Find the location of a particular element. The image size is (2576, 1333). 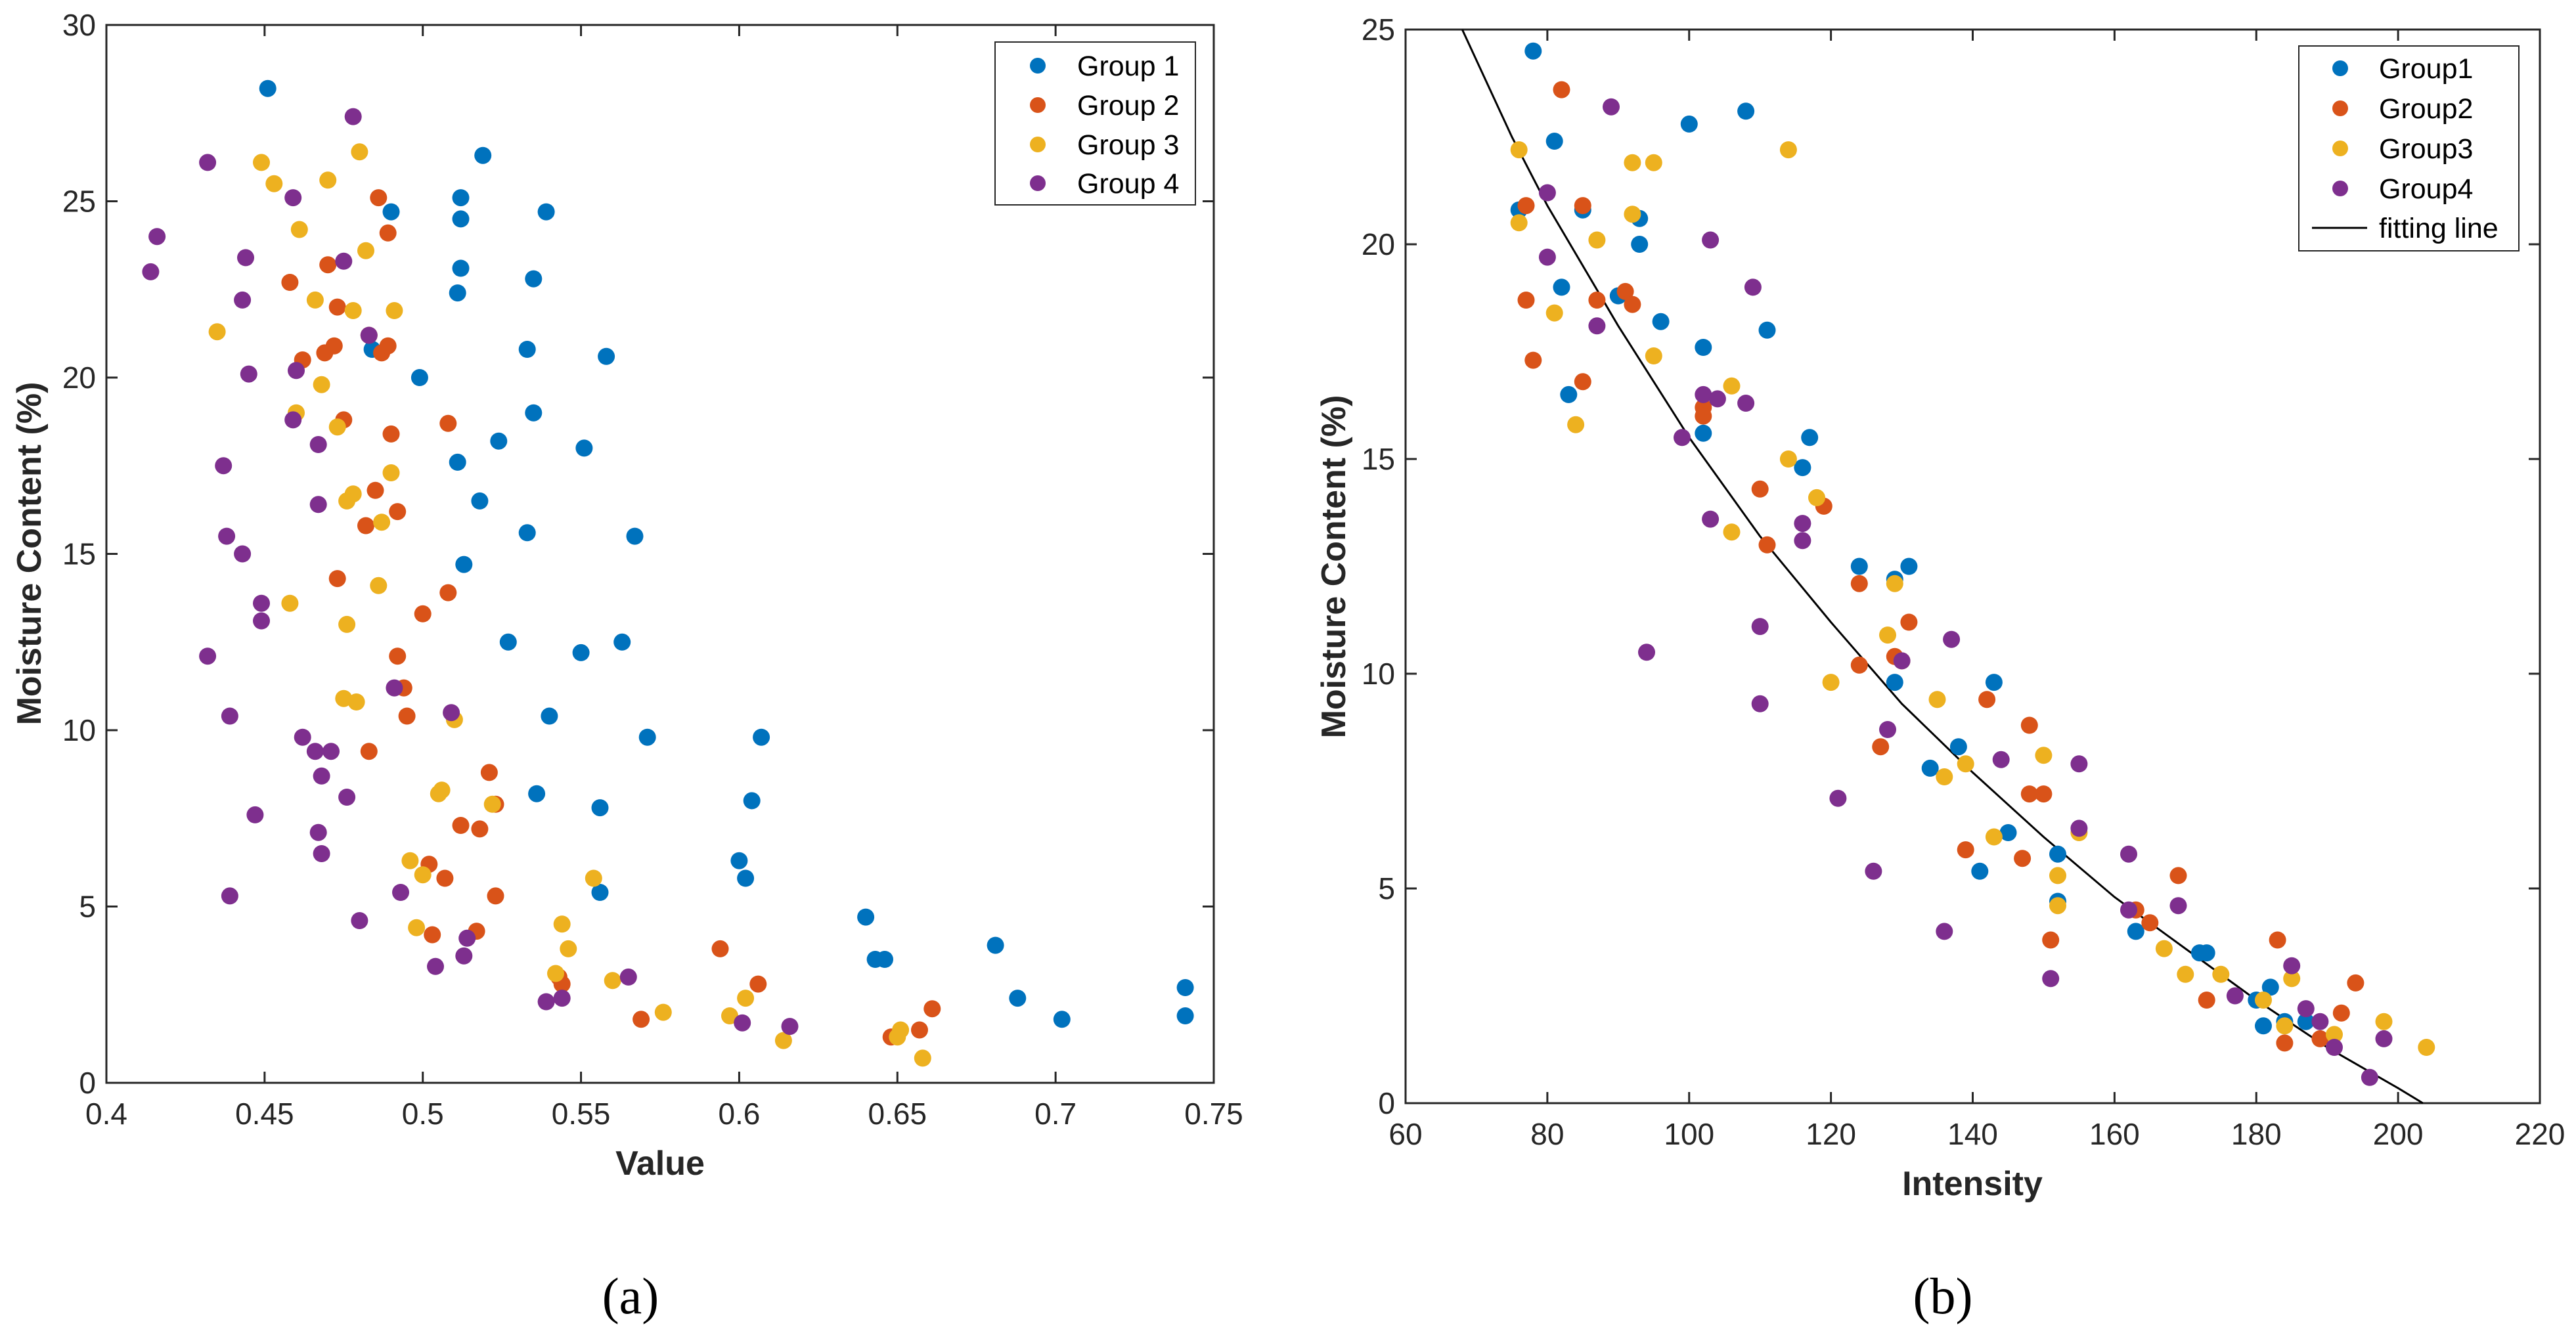

x-tick-label: 0.4 is located at coordinates (106, 1114).